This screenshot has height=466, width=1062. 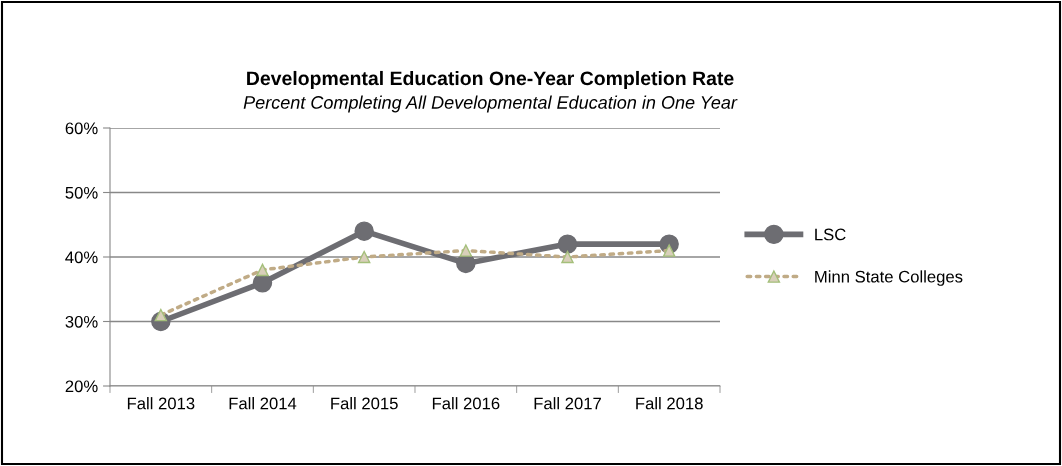 What do you see at coordinates (466, 403) in the screenshot?
I see `x-tick-label: Fall 2016` at bounding box center [466, 403].